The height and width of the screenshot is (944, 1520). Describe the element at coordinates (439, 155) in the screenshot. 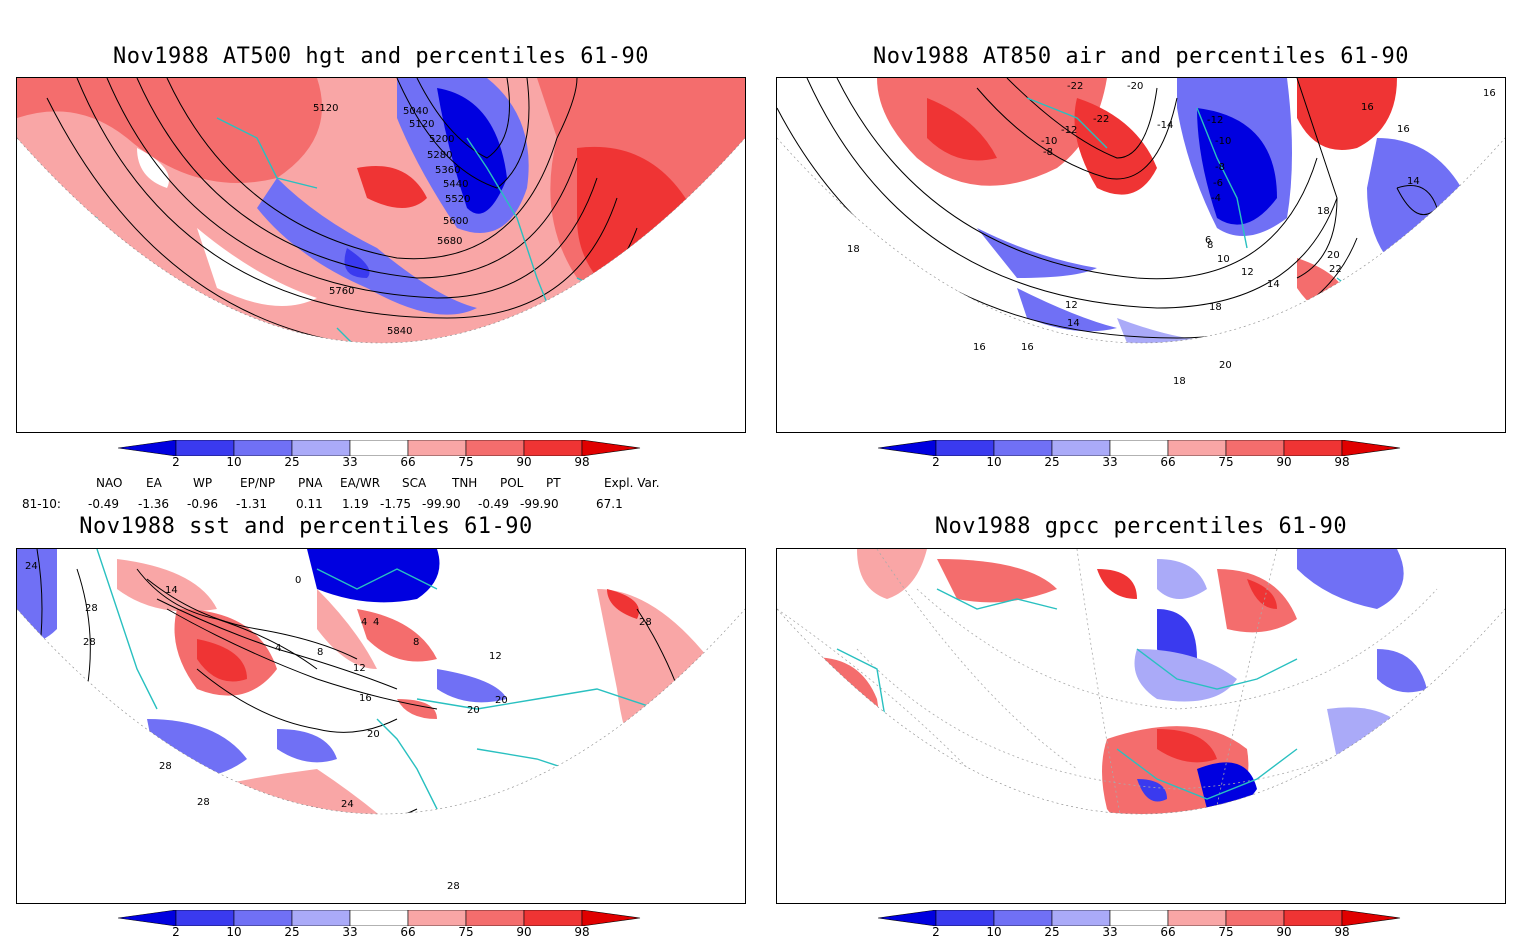

I see `contour-label: 5280` at that location.